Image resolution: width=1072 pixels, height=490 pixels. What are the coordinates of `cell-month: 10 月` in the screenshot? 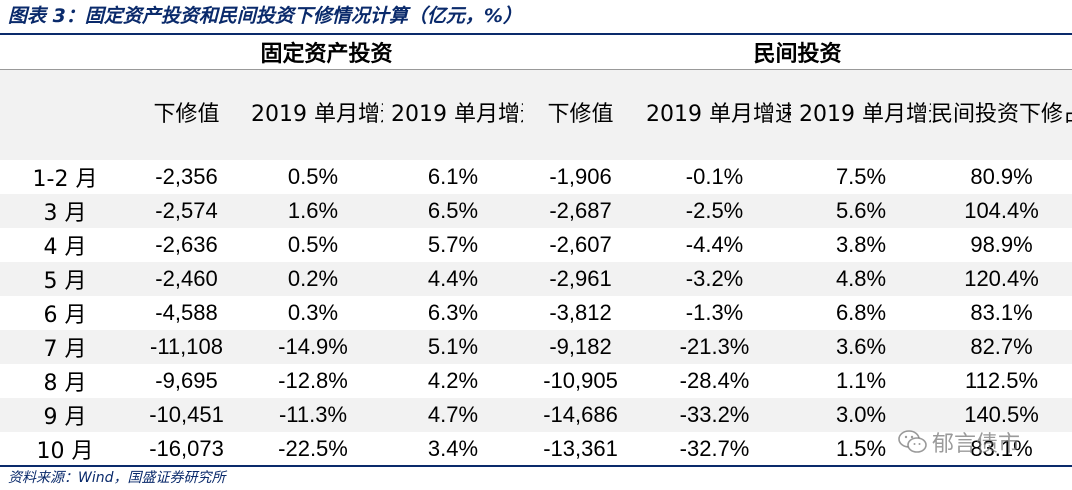 It's located at (65, 451).